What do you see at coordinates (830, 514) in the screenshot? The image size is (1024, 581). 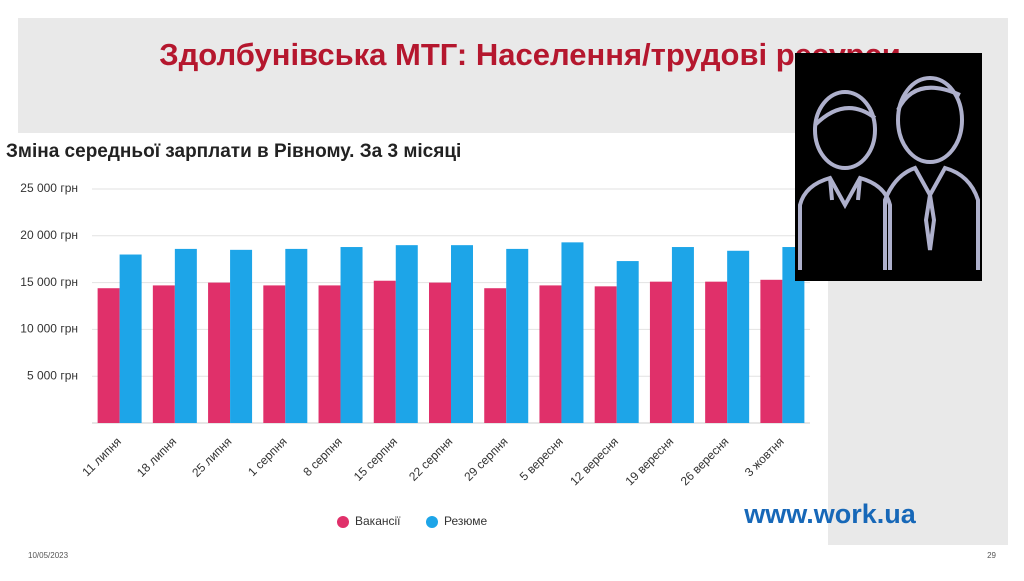 I see `website: www.work.ua` at bounding box center [830, 514].